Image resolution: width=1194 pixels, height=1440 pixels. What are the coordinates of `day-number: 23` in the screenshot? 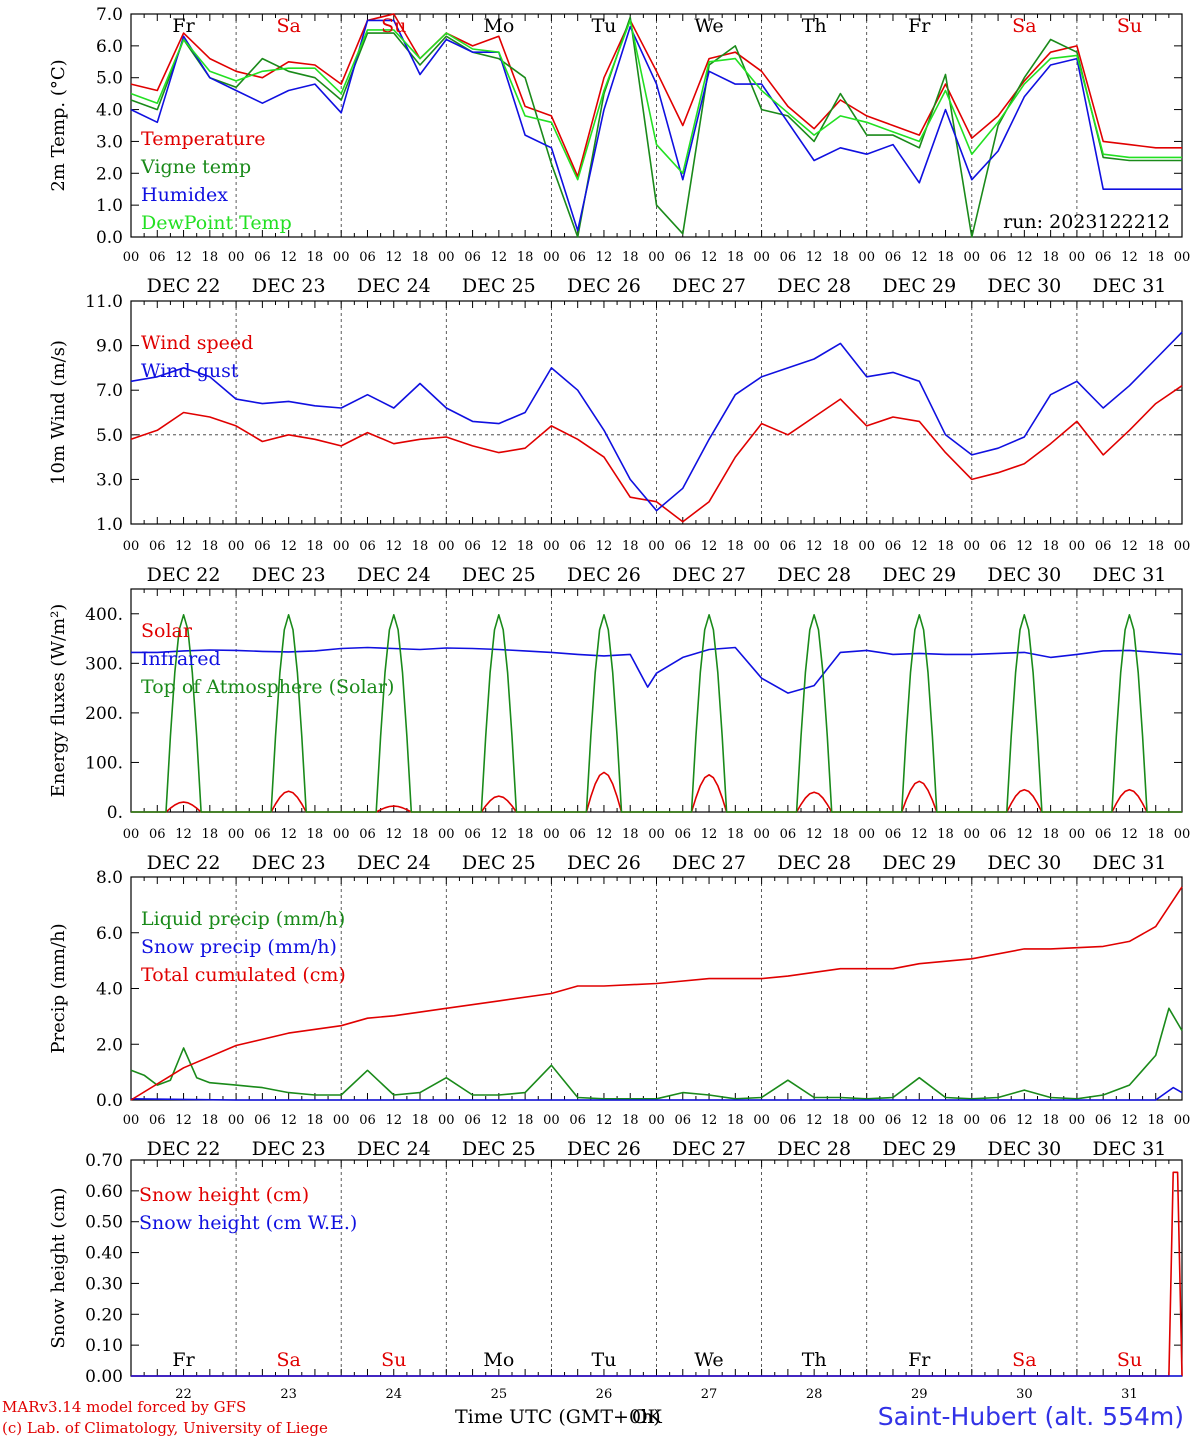 It's located at (288, 1394).